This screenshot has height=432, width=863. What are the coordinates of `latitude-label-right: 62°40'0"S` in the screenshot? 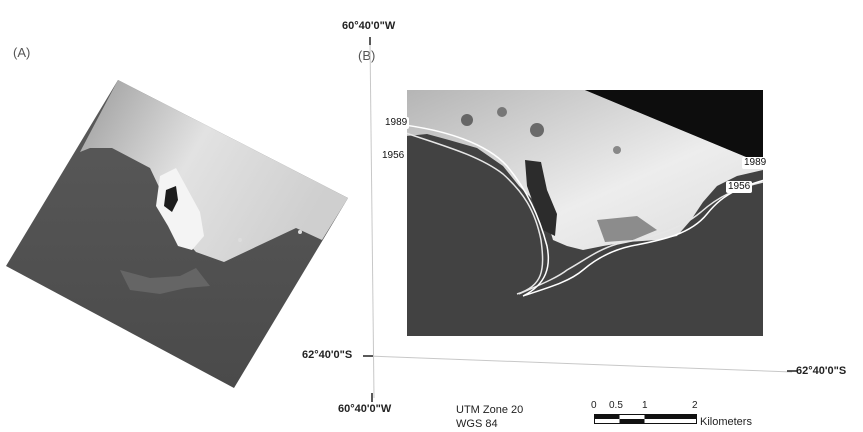 It's located at (821, 371).